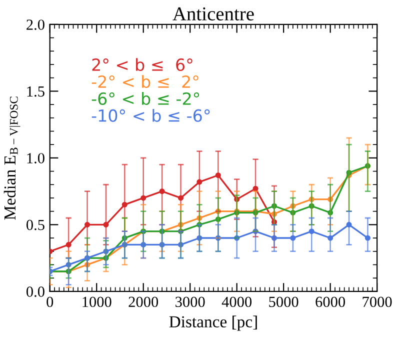 The image size is (399, 349). I want to click on text: -2° < b ≤ 2°, so click(145, 81).